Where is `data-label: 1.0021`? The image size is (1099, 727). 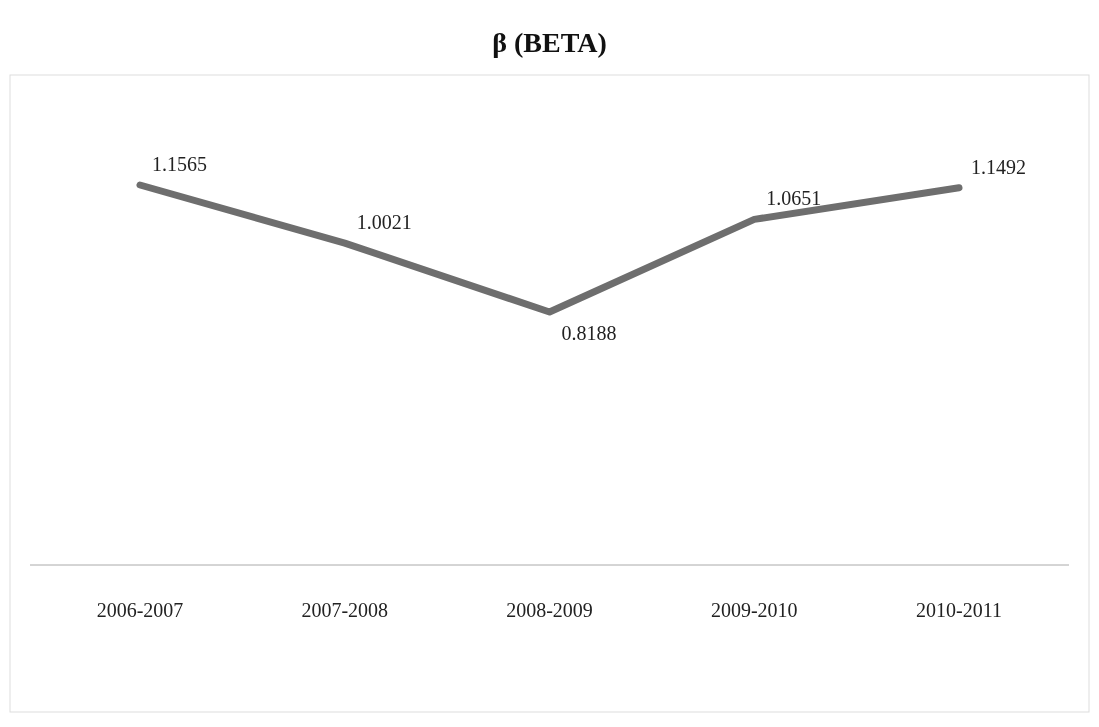 data-label: 1.0021 is located at coordinates (384, 222).